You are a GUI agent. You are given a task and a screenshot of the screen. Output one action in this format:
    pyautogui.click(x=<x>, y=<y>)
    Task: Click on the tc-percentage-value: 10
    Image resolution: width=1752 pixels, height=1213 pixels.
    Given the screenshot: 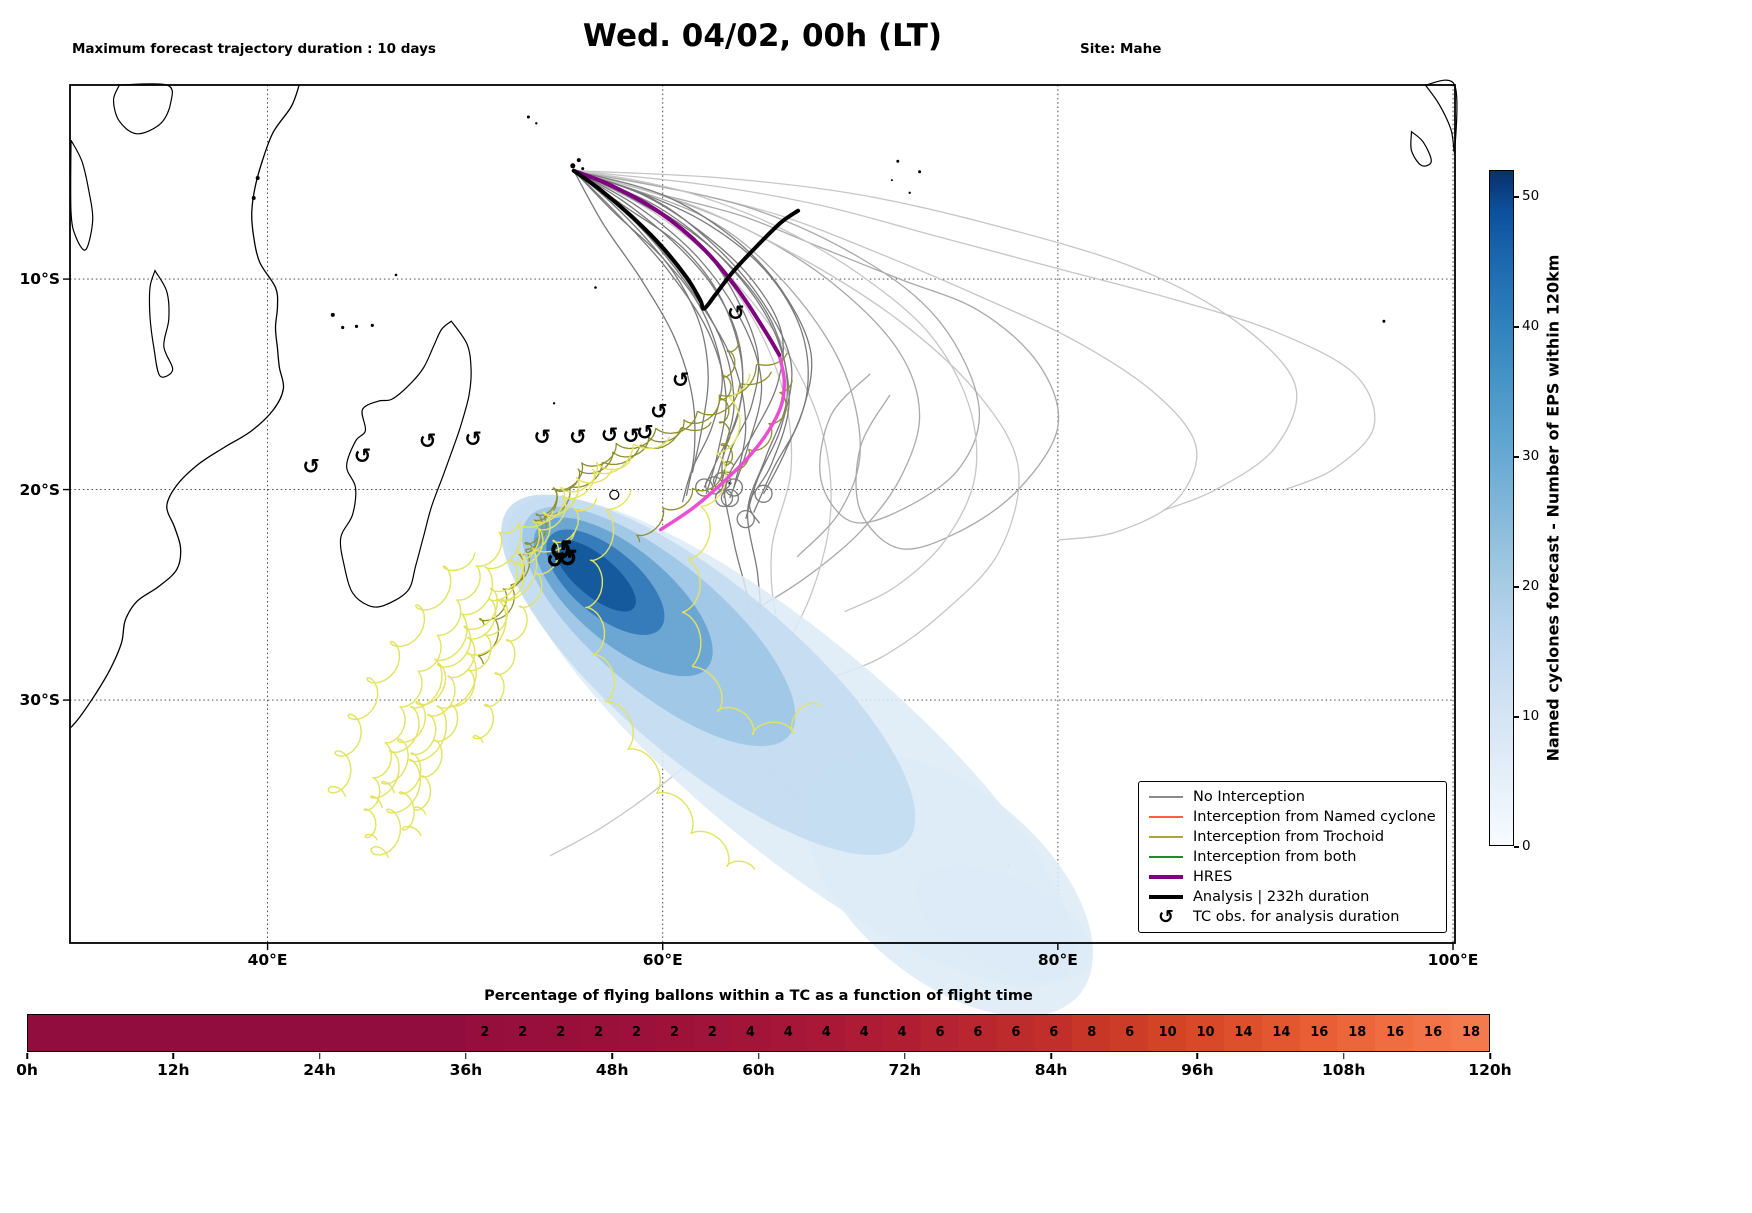 What is the action you would take?
    pyautogui.click(x=1205, y=1032)
    